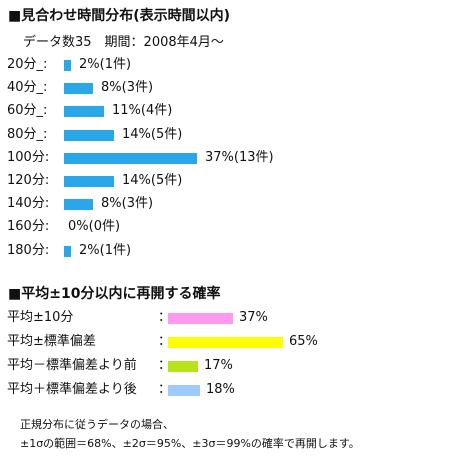 The height and width of the screenshot is (466, 449). Describe the element at coordinates (28, 157) in the screenshot. I see `distribution-category-label: 100分:` at that location.